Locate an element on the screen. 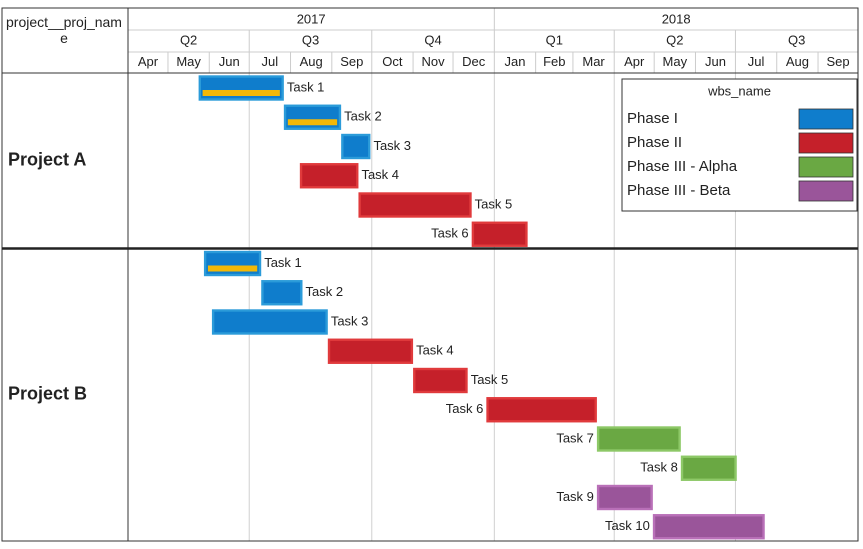 The image size is (863, 549). year-label: 2017 is located at coordinates (311, 18).